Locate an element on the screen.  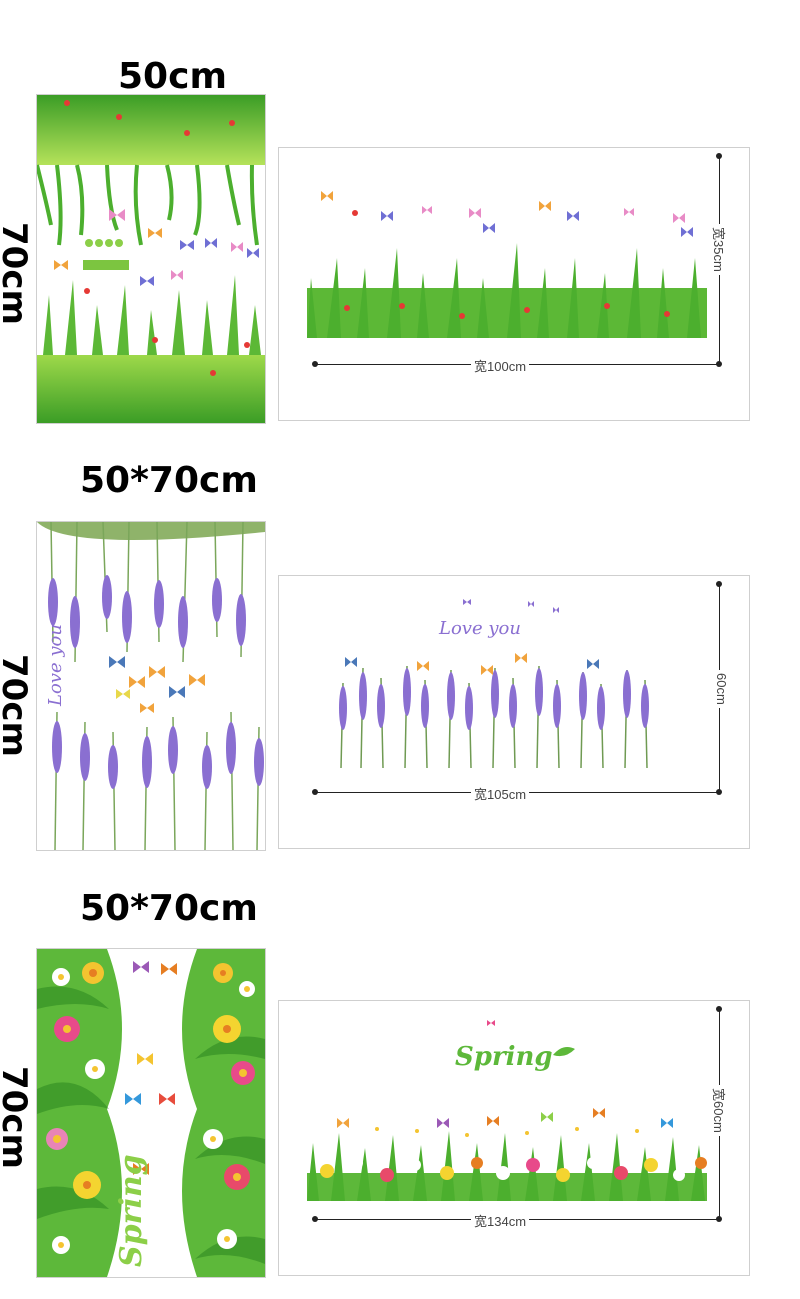
grass-sheet-artwork is located at coordinates (151, 259).